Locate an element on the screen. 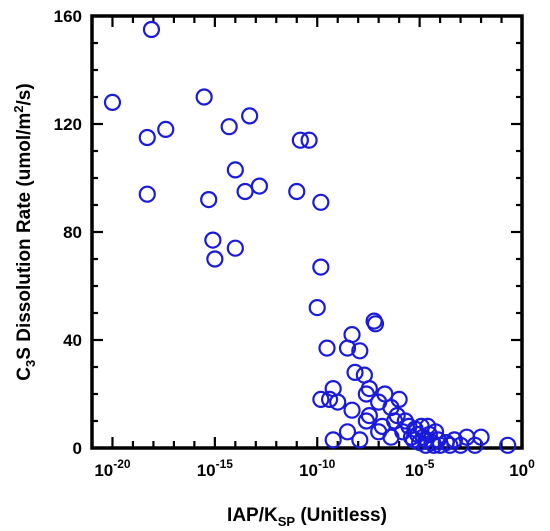  y-tick-label: 120 is located at coordinates (68, 124).